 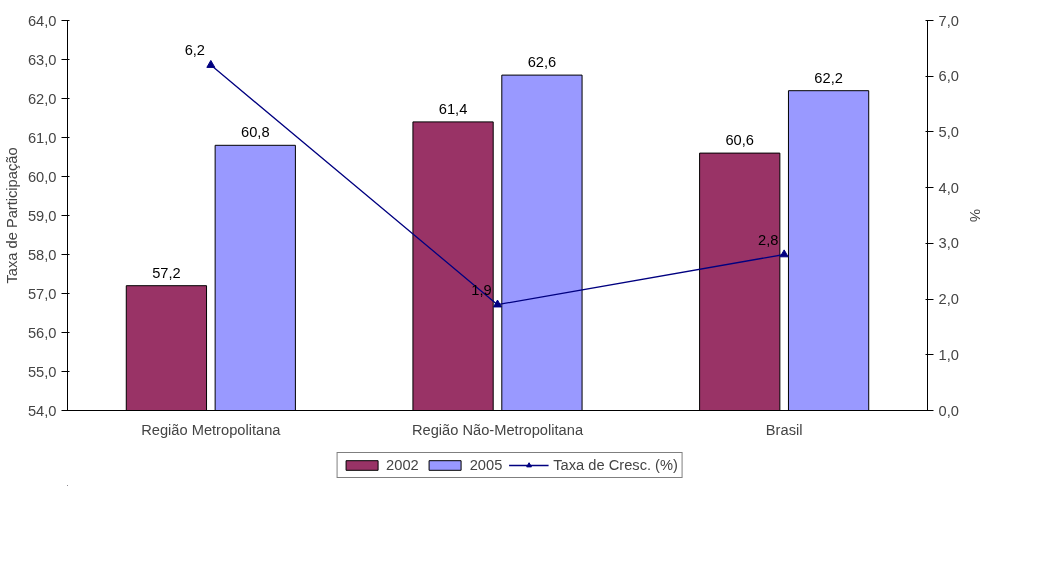 What do you see at coordinates (42, 254) in the screenshot?
I see `y-tick-label: 58,0` at bounding box center [42, 254].